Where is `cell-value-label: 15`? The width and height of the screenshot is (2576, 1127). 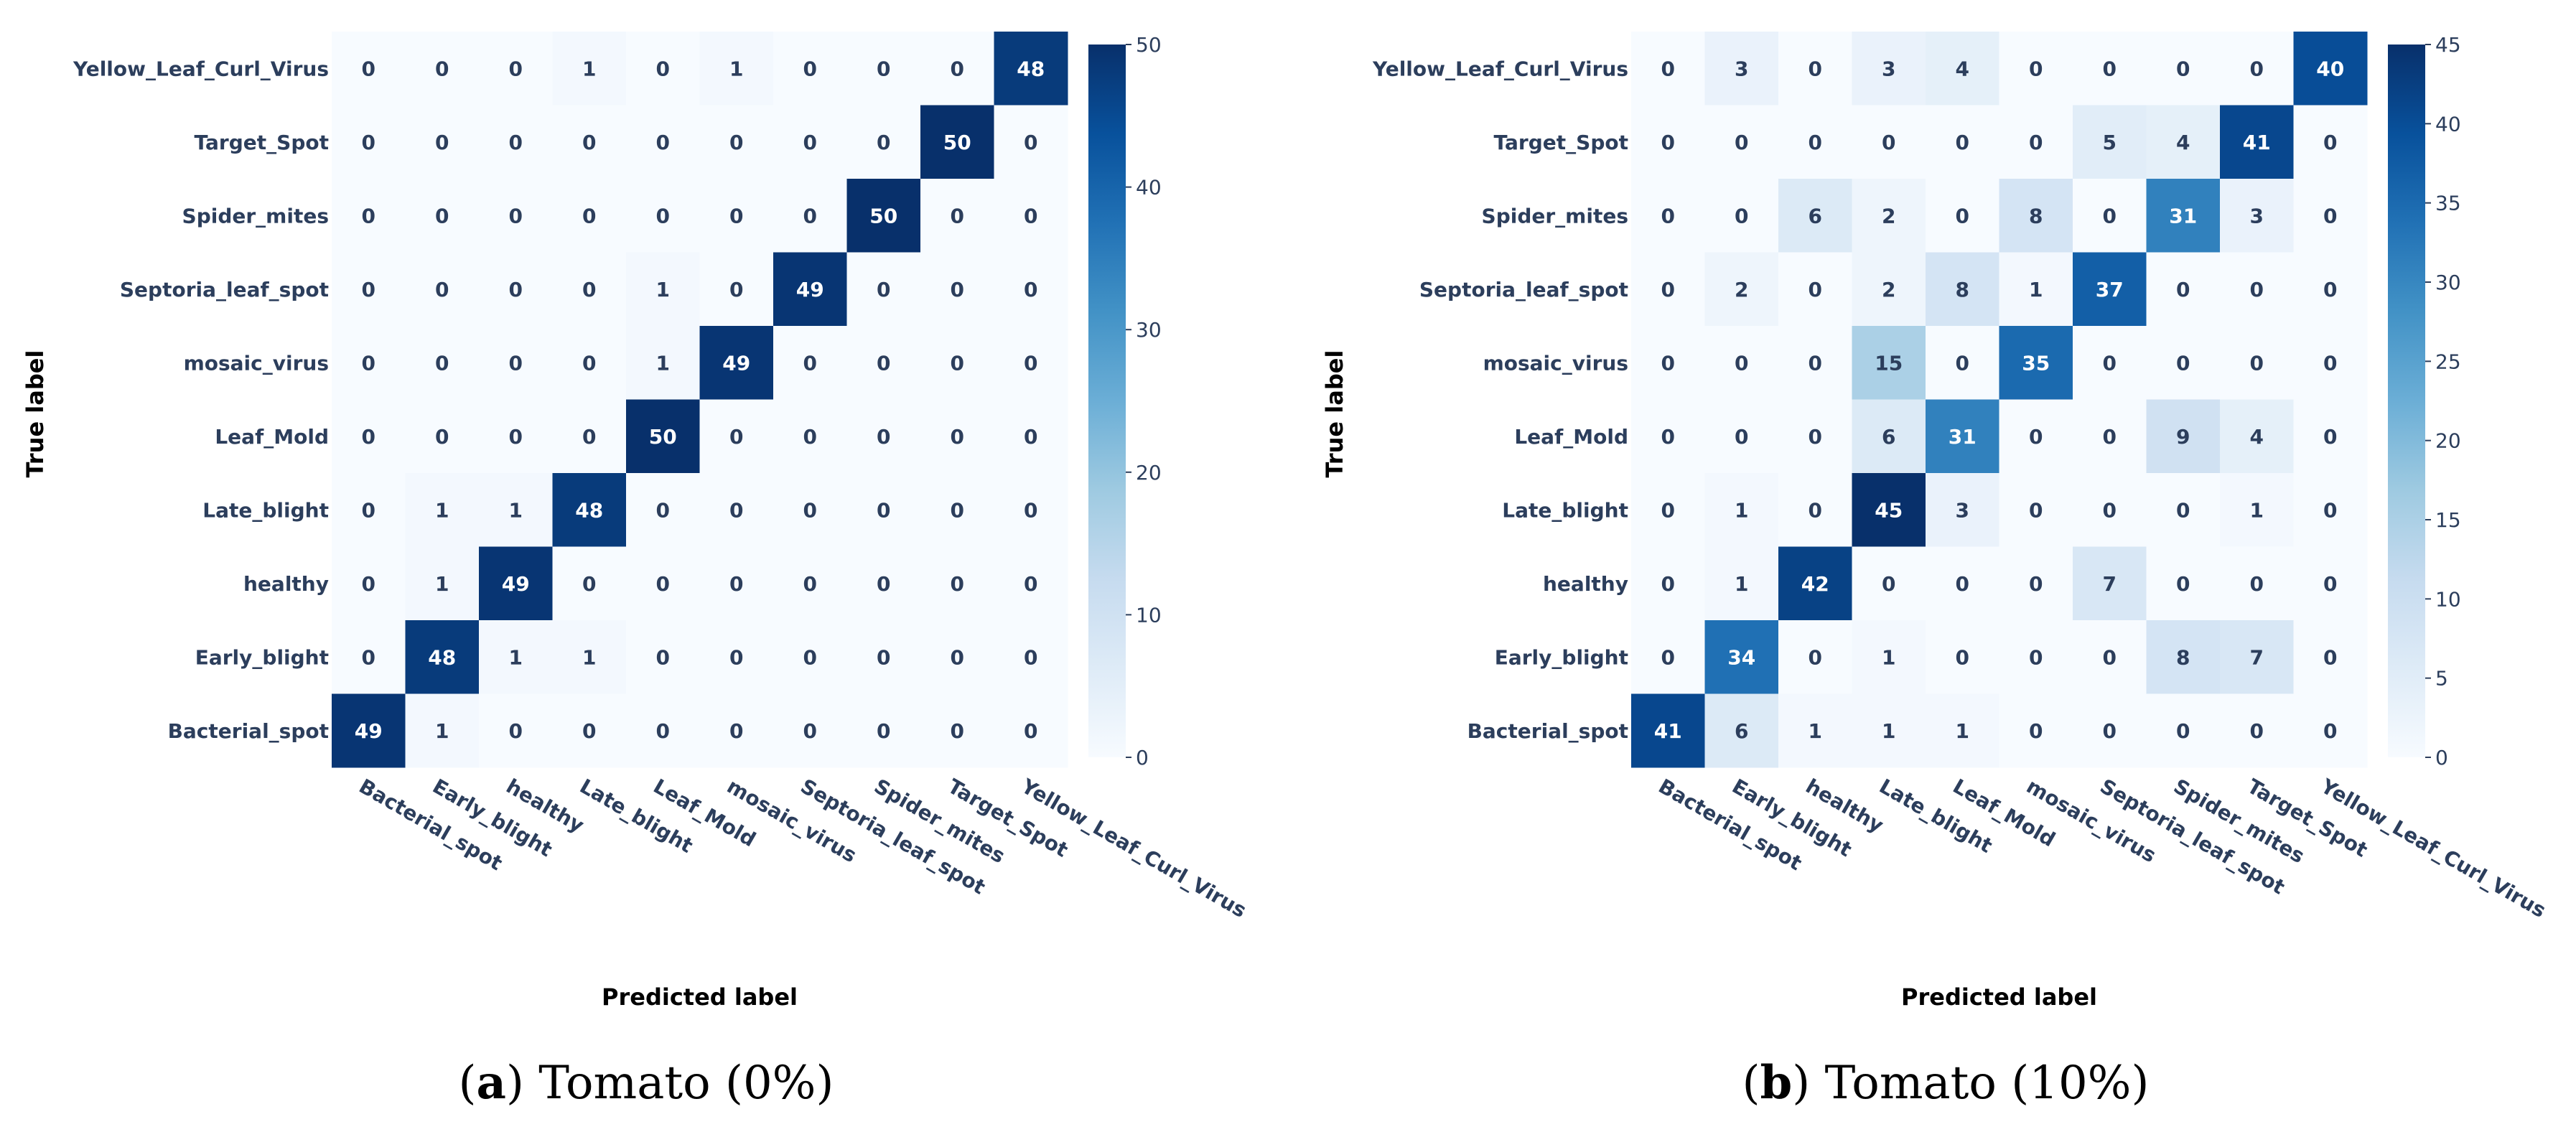
cell-value-label: 15 is located at coordinates (1889, 363).